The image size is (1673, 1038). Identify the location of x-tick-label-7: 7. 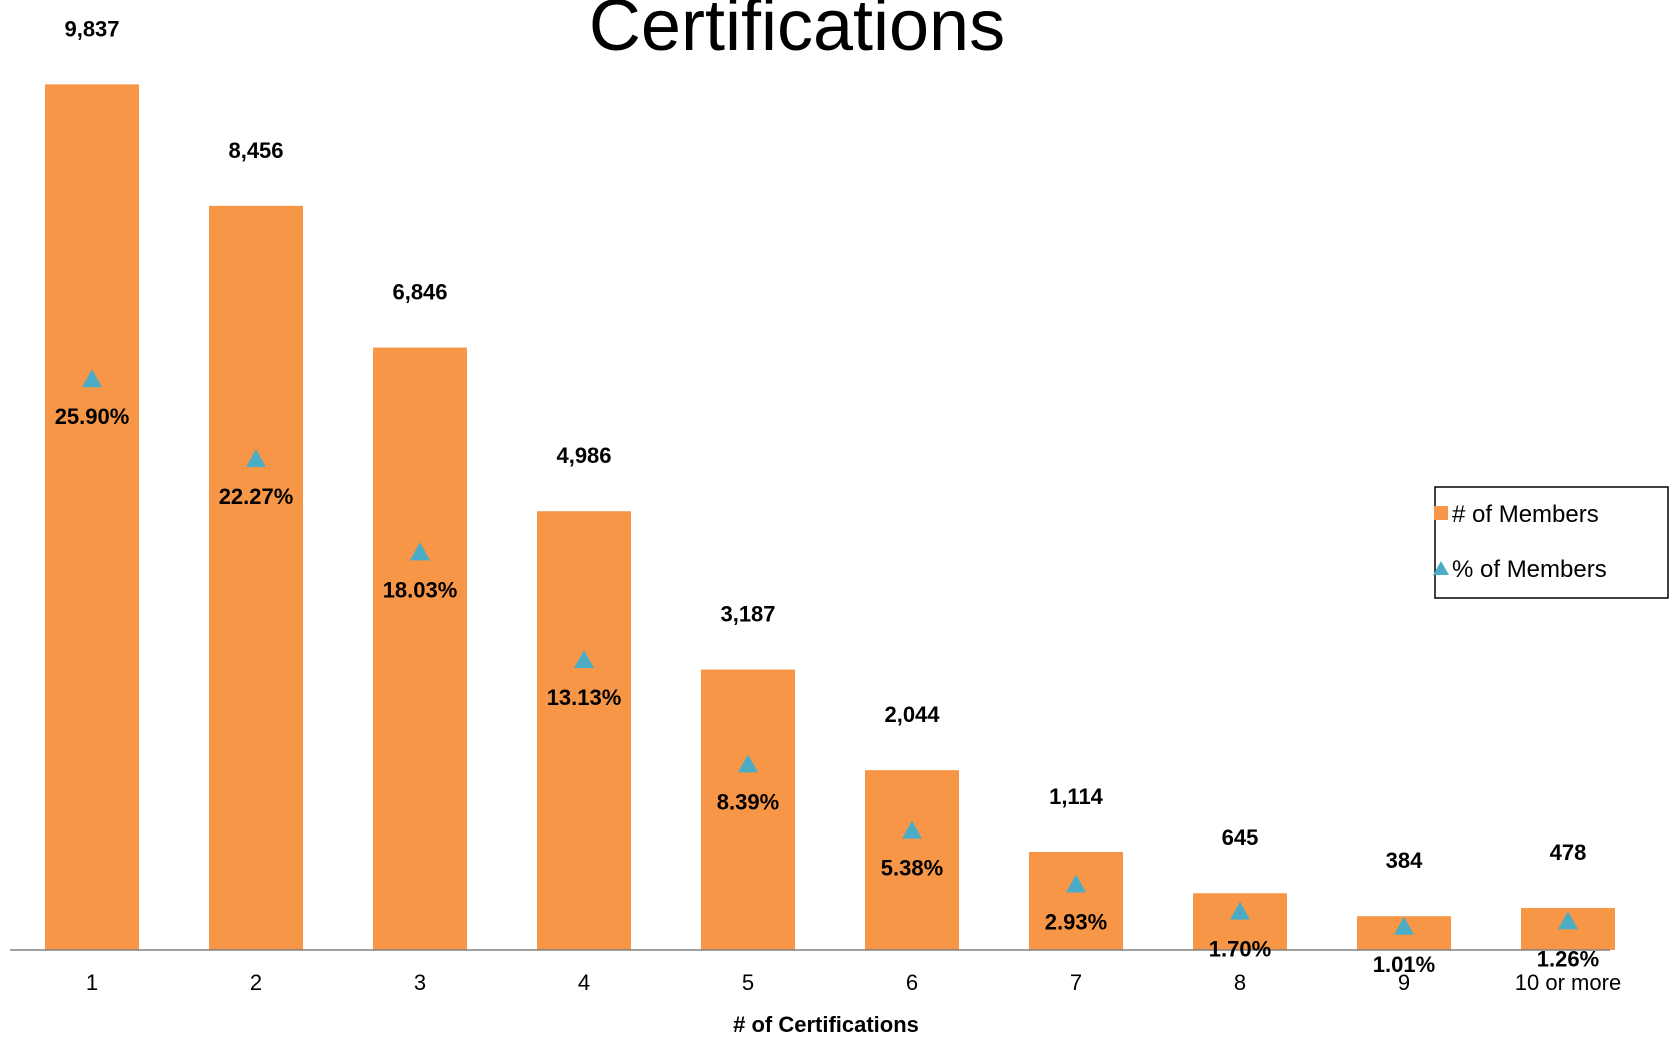
(1076, 982).